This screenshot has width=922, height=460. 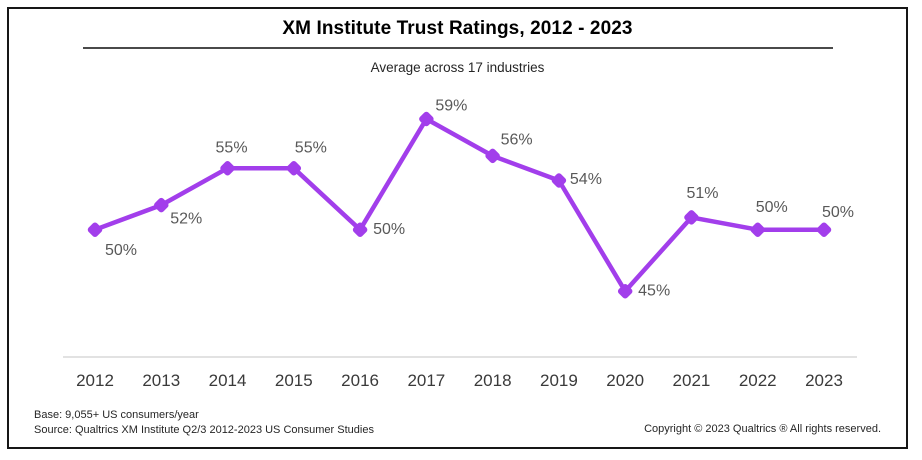 What do you see at coordinates (457, 48) in the screenshot?
I see `title-underline` at bounding box center [457, 48].